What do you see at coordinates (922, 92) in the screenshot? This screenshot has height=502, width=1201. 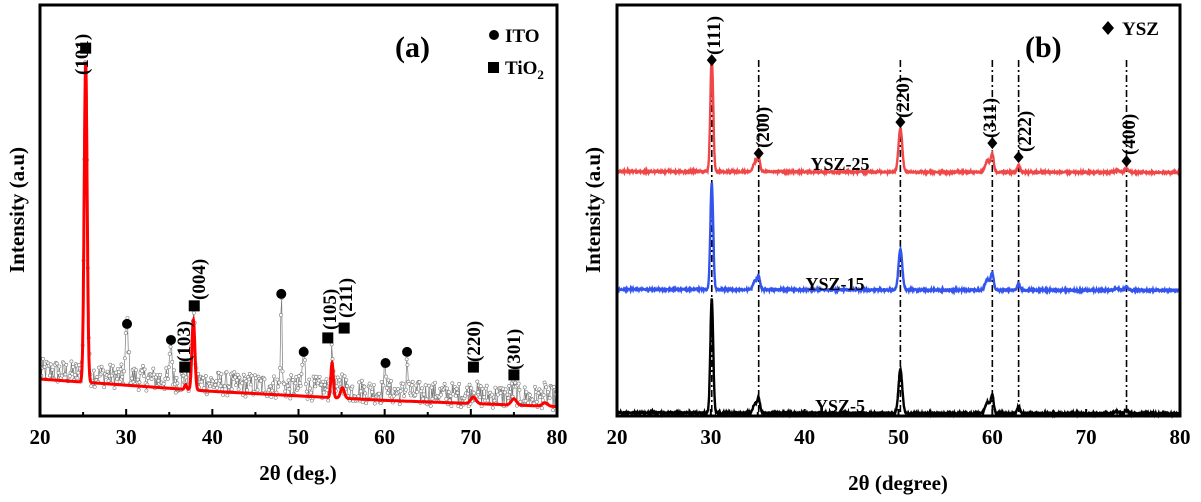 I see `phase-markers: (111) (200) (220) (311) (222) (400)` at bounding box center [922, 92].